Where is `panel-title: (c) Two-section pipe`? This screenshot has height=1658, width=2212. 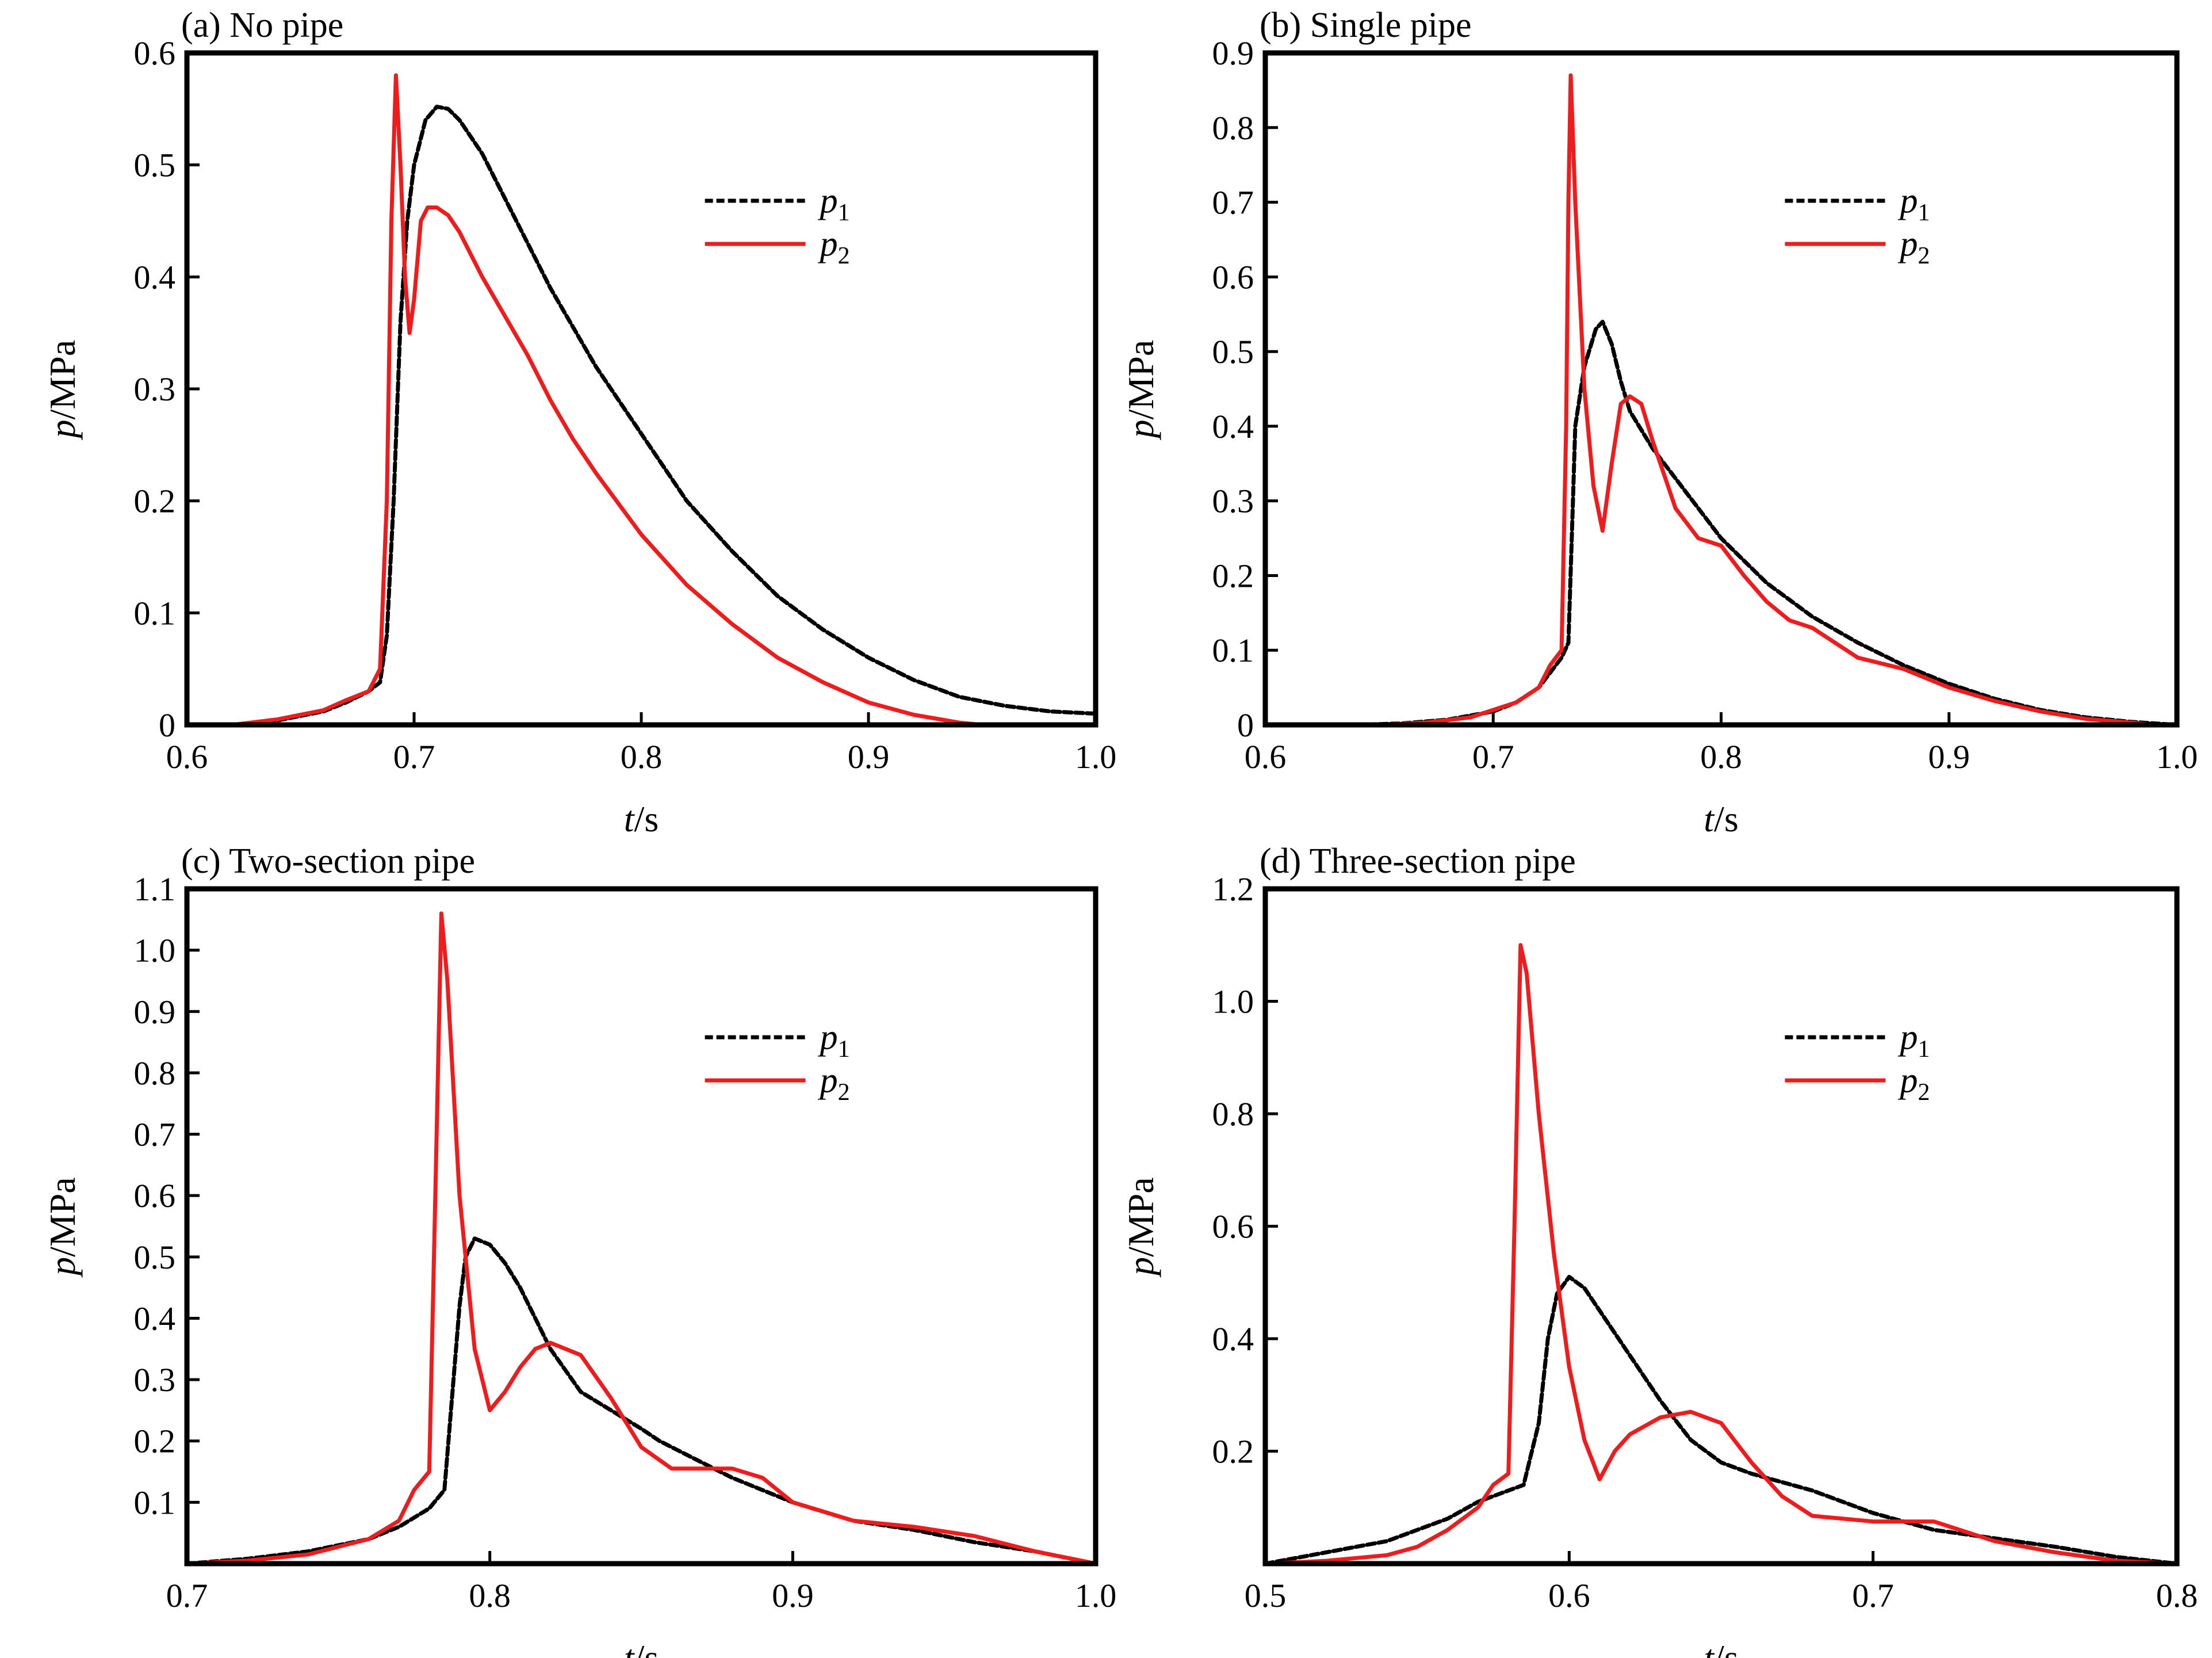 panel-title: (c) Two-section pipe is located at coordinates (328, 861).